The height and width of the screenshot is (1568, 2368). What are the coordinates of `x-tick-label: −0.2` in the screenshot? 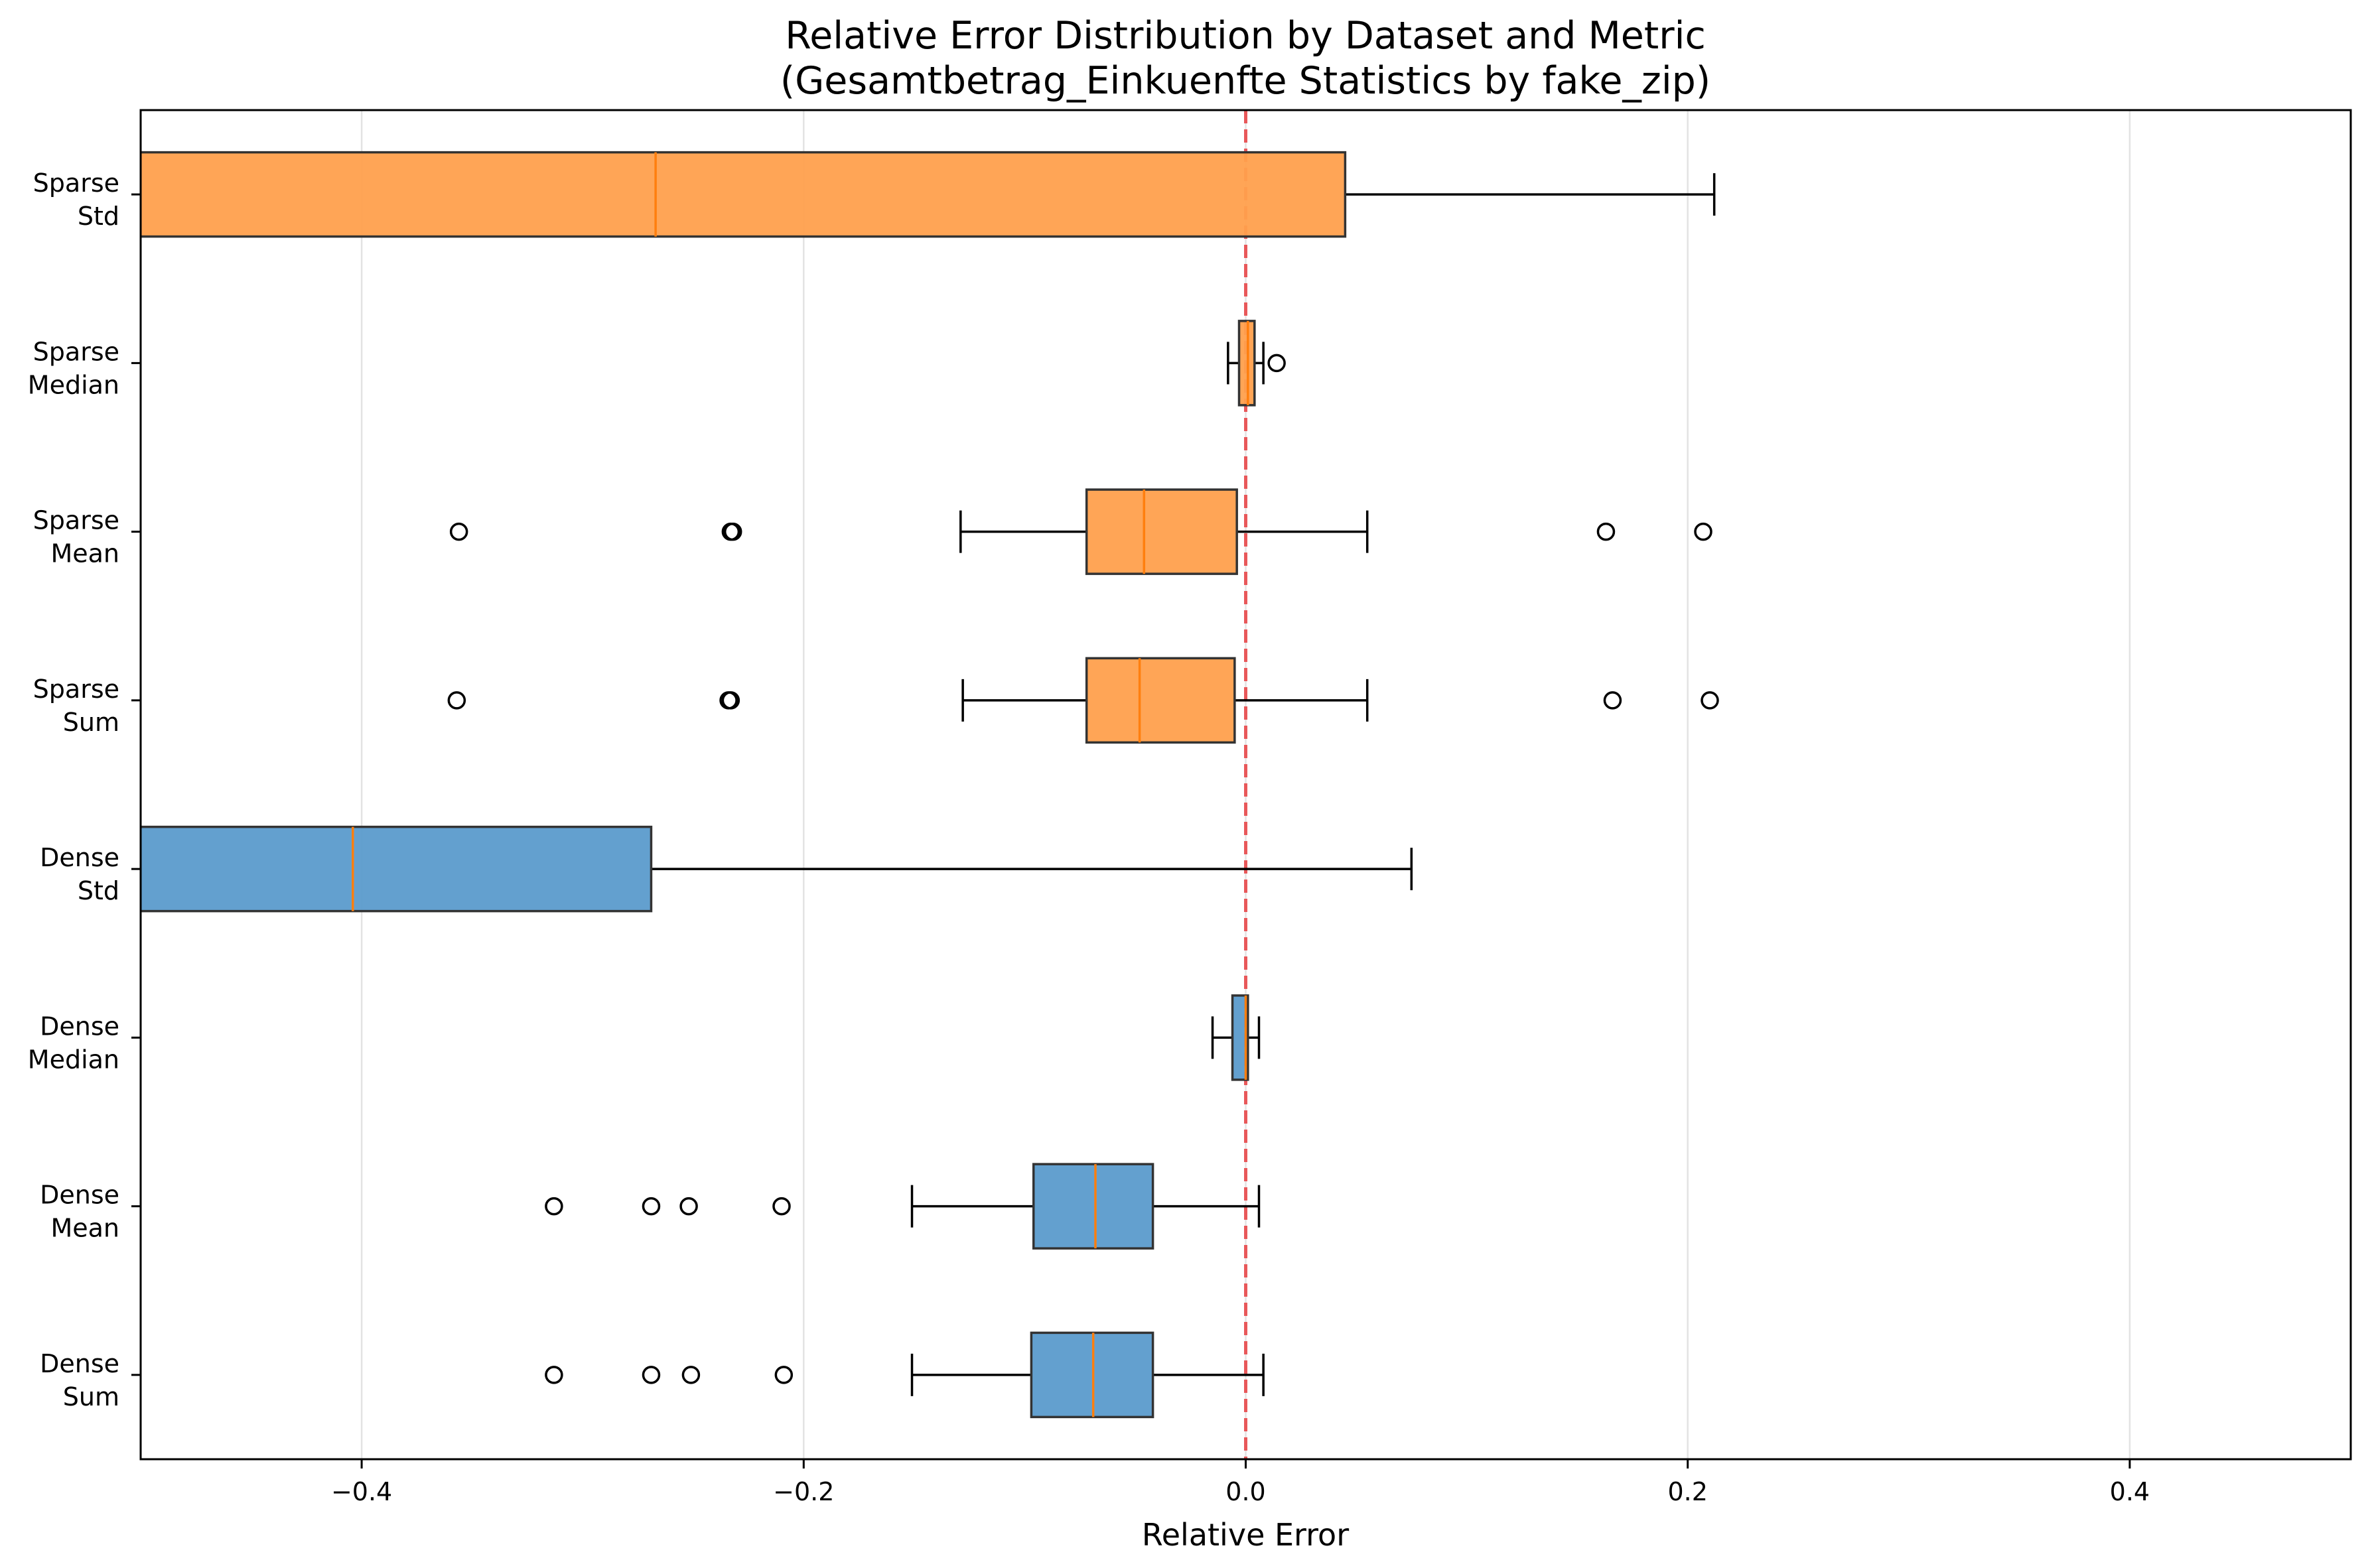 It's located at (803, 1492).